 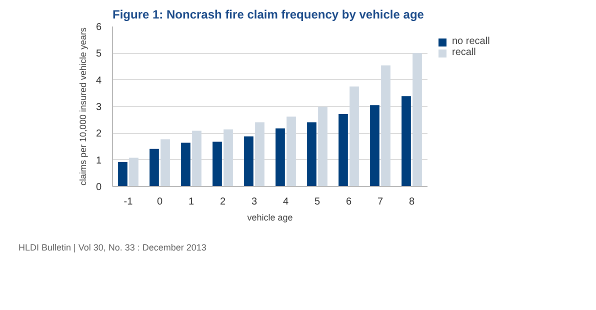 What do you see at coordinates (99, 107) in the screenshot?
I see `y-tick-label: 3` at bounding box center [99, 107].